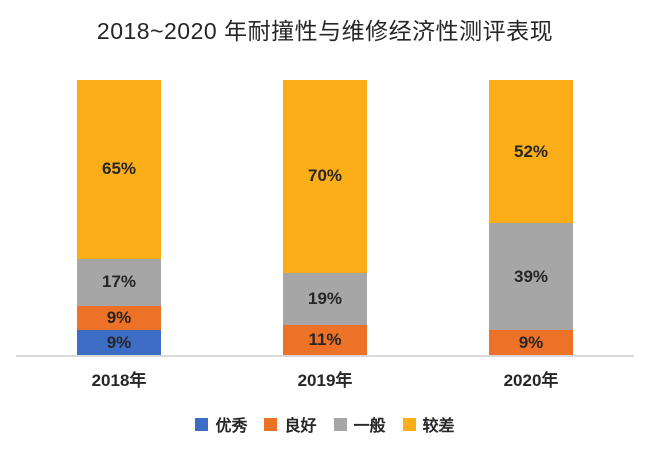 The width and height of the screenshot is (650, 454). What do you see at coordinates (340, 424) in the screenshot?
I see `legend-swatch-average` at bounding box center [340, 424].